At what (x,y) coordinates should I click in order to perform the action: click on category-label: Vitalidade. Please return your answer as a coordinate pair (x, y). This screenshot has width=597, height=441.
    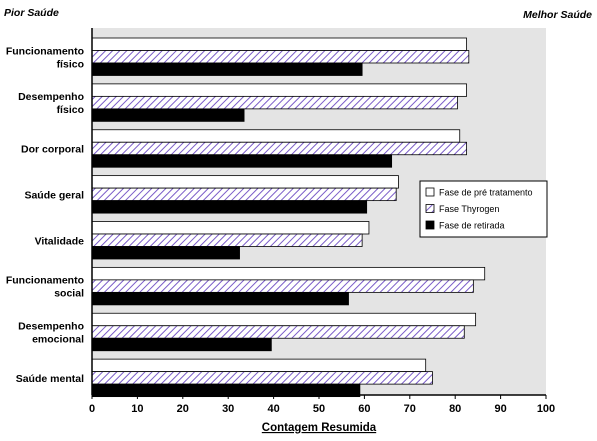
    Looking at the image, I should click on (60, 241).